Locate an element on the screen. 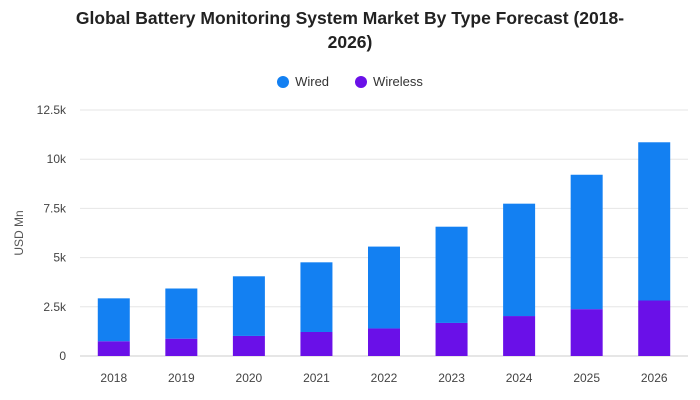 The image size is (700, 400). bar-wireless-2018 is located at coordinates (113, 348).